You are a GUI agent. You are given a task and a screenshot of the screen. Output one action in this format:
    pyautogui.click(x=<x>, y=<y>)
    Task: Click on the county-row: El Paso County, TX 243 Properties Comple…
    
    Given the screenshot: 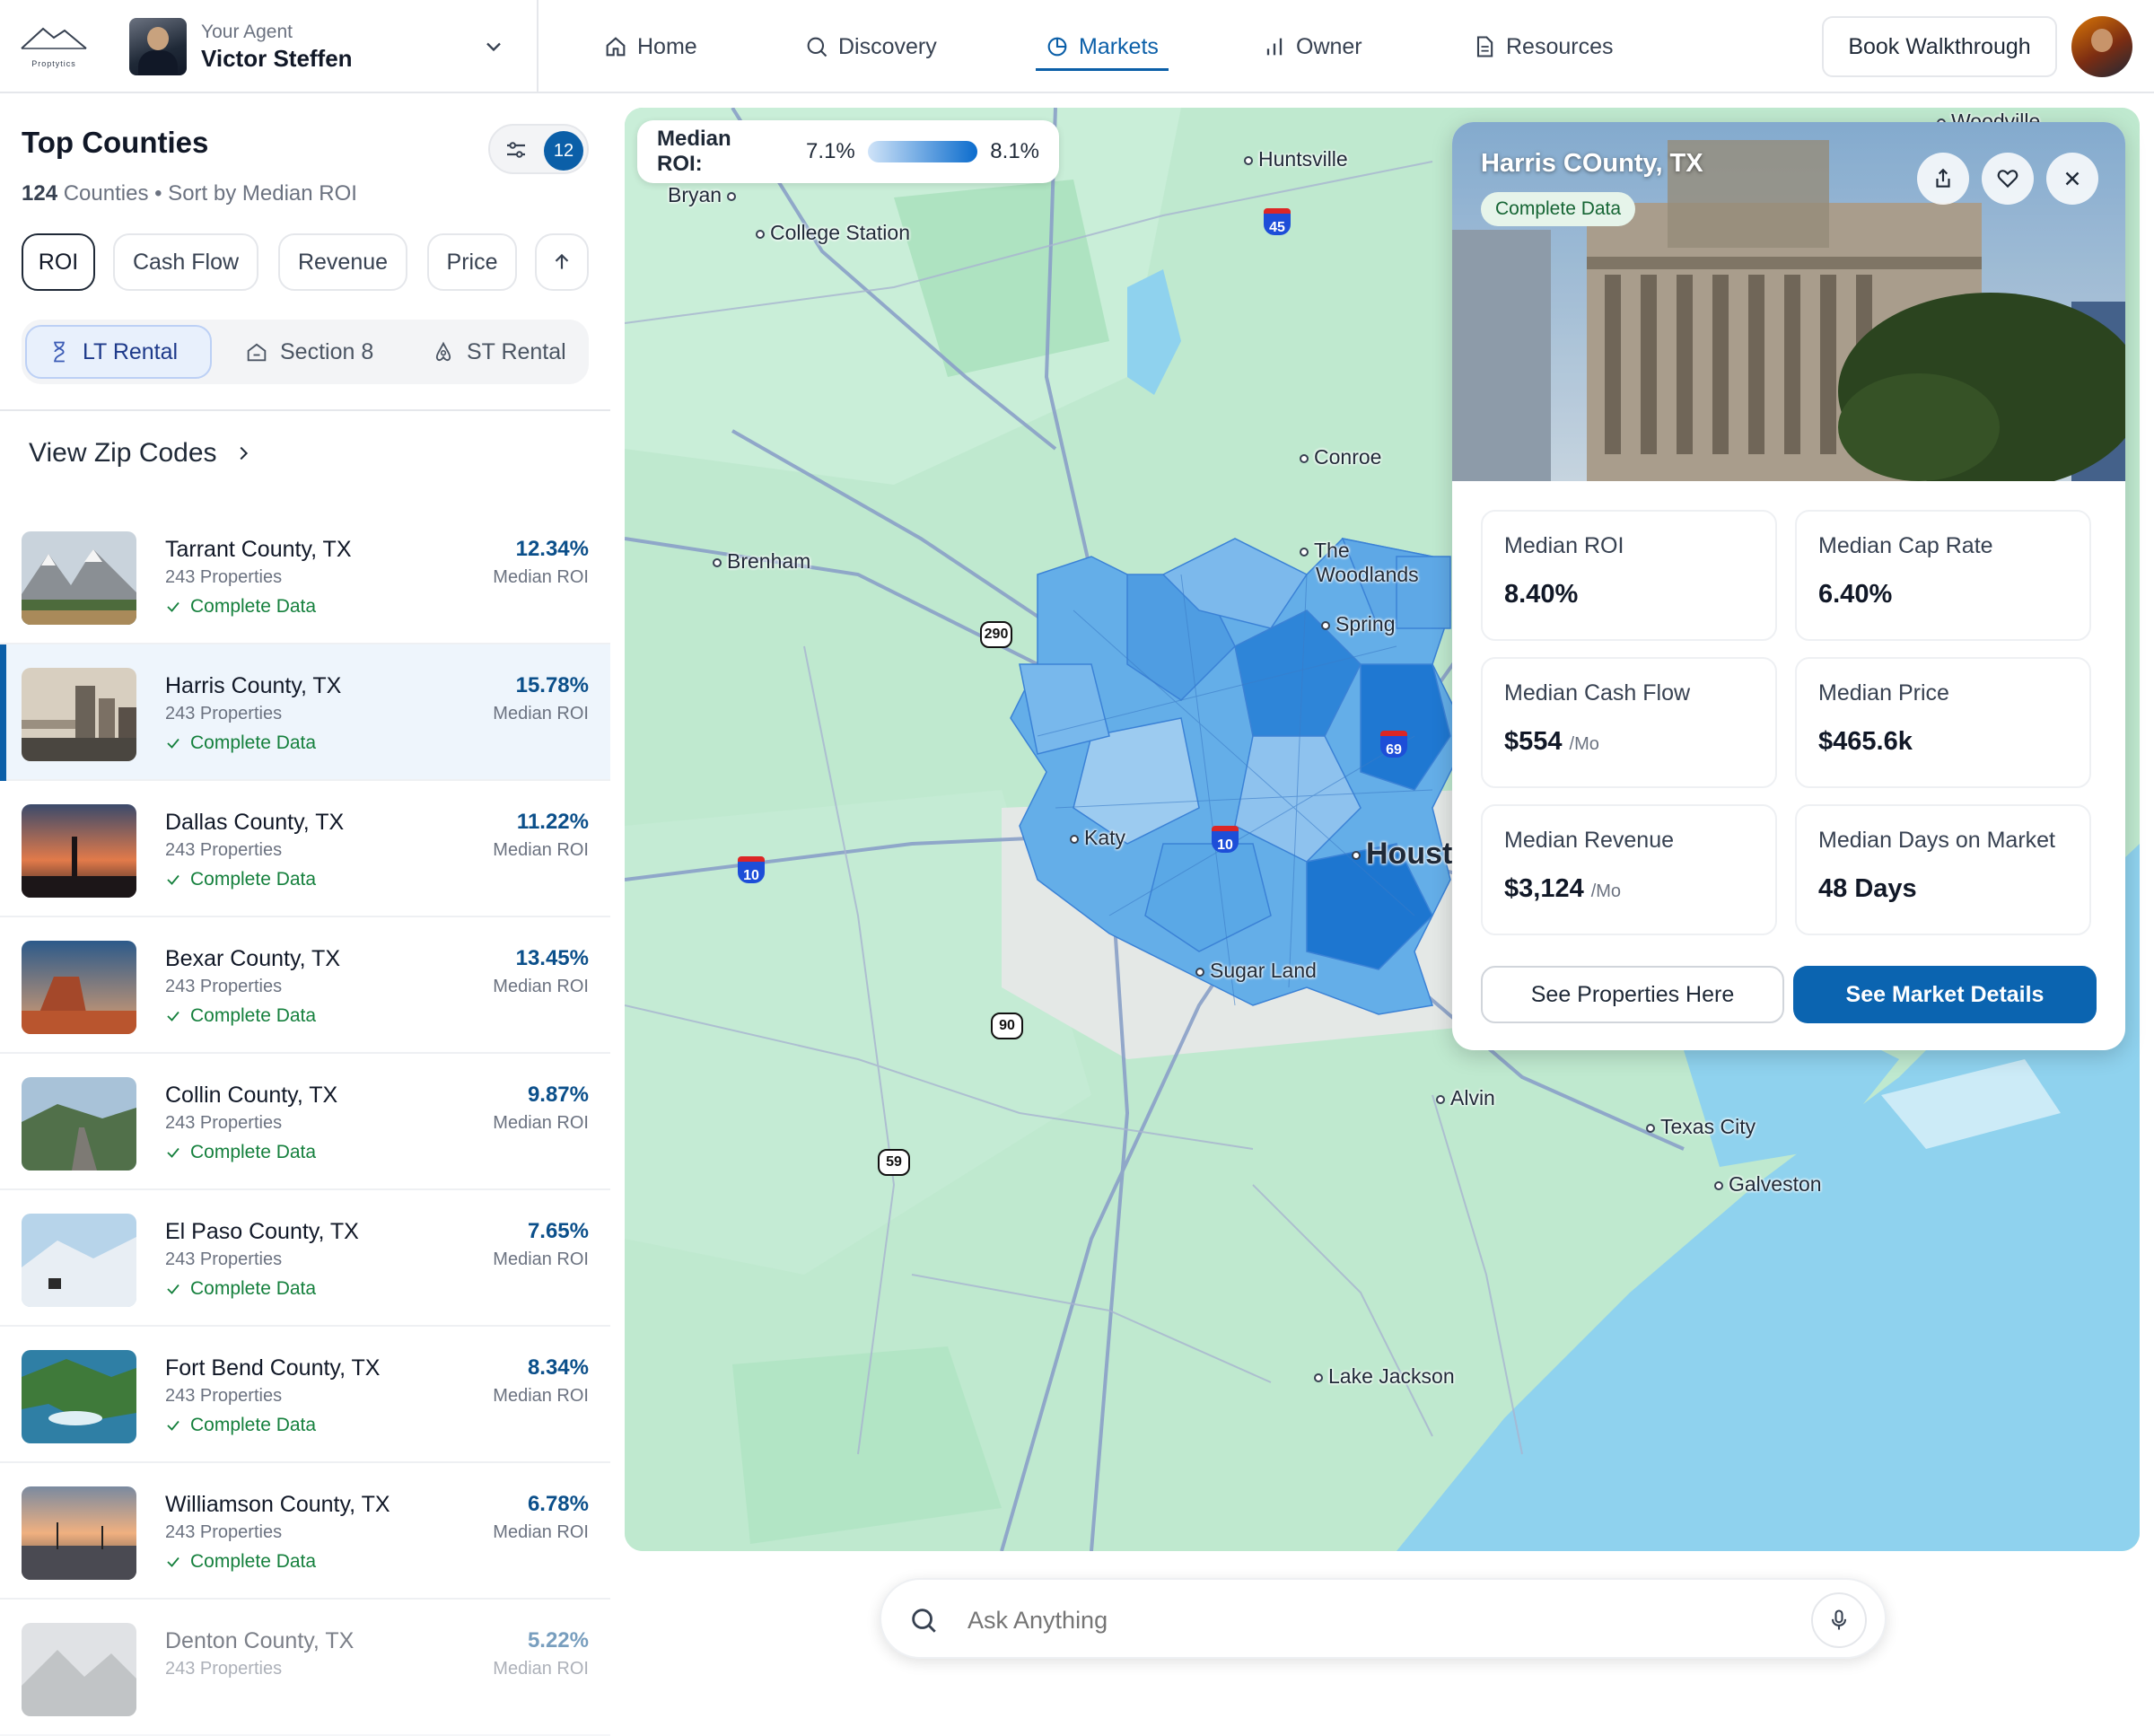 What is the action you would take?
    pyautogui.click(x=305, y=1259)
    